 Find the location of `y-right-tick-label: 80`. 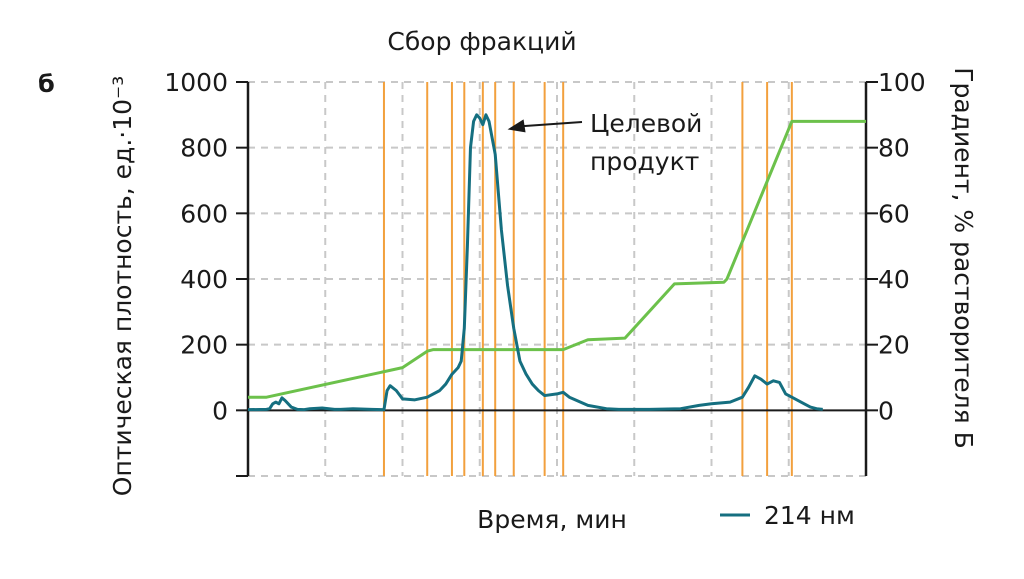

y-right-tick-label: 80 is located at coordinates (894, 148).